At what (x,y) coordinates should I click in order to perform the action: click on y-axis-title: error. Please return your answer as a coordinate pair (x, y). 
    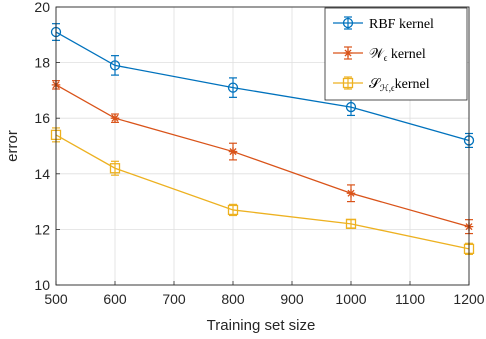
    Looking at the image, I should click on (12, 146).